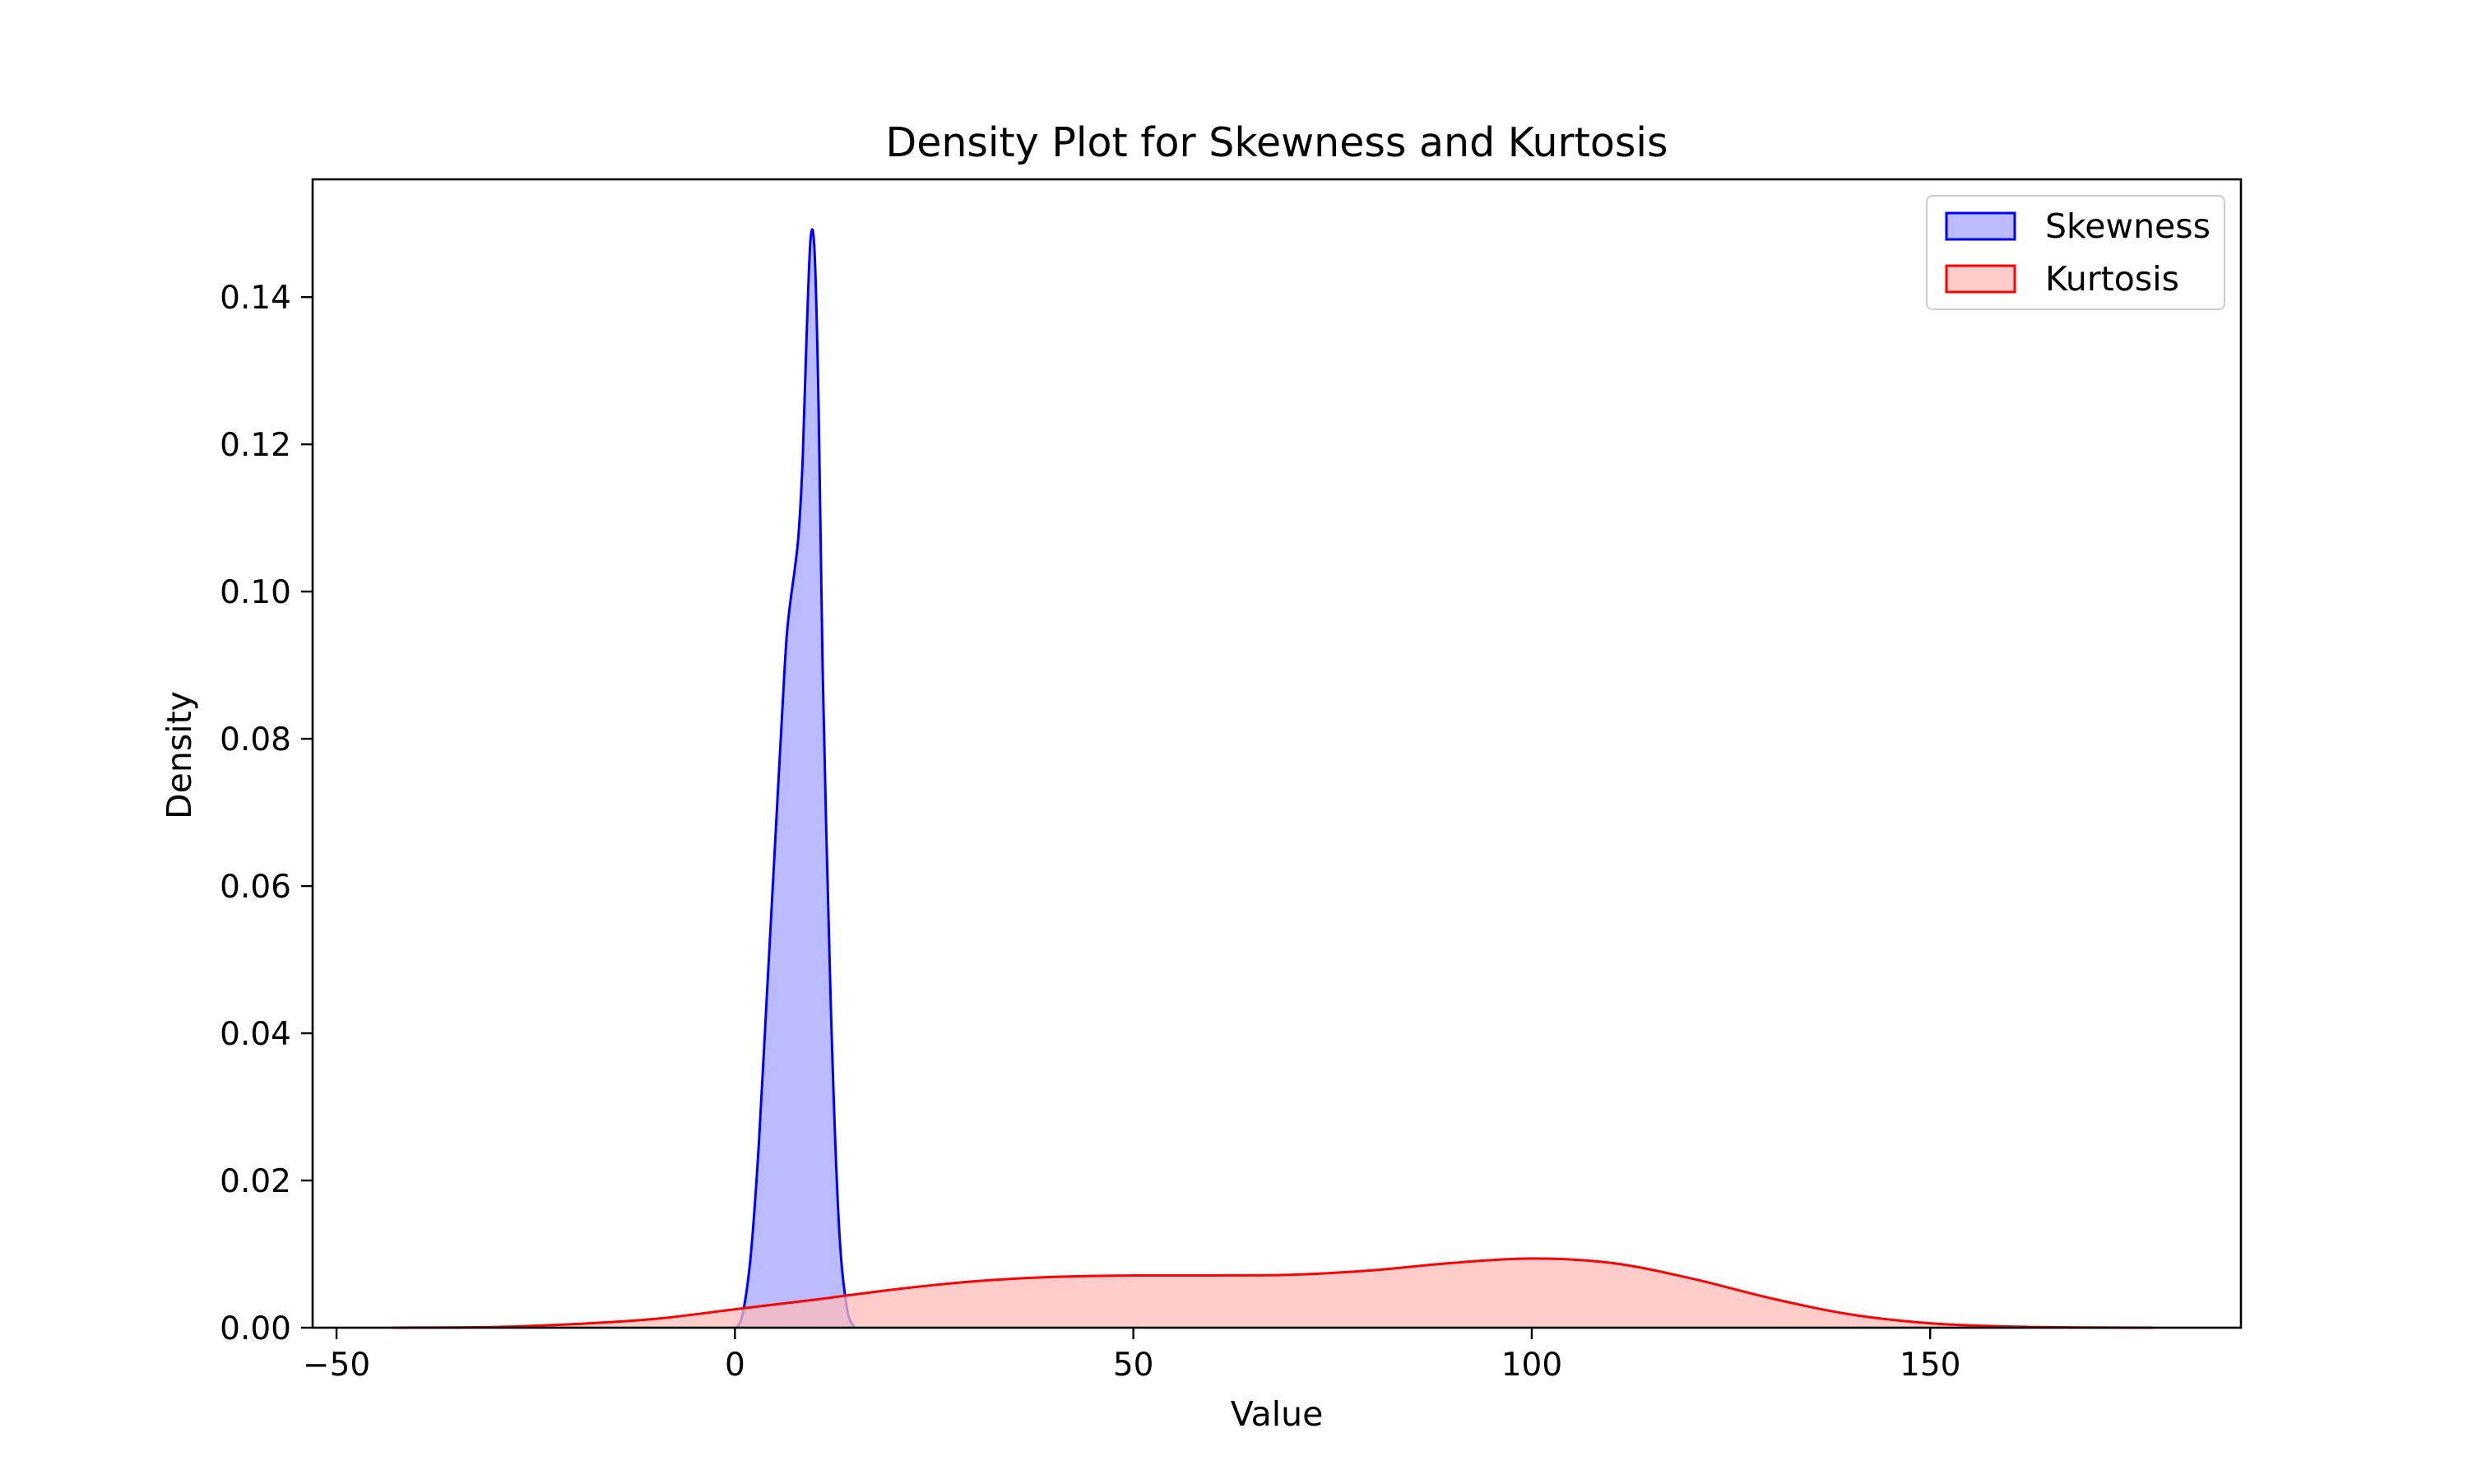 The height and width of the screenshot is (1484, 2468). What do you see at coordinates (255, 1034) in the screenshot?
I see `y-tick-label: 0.04` at bounding box center [255, 1034].